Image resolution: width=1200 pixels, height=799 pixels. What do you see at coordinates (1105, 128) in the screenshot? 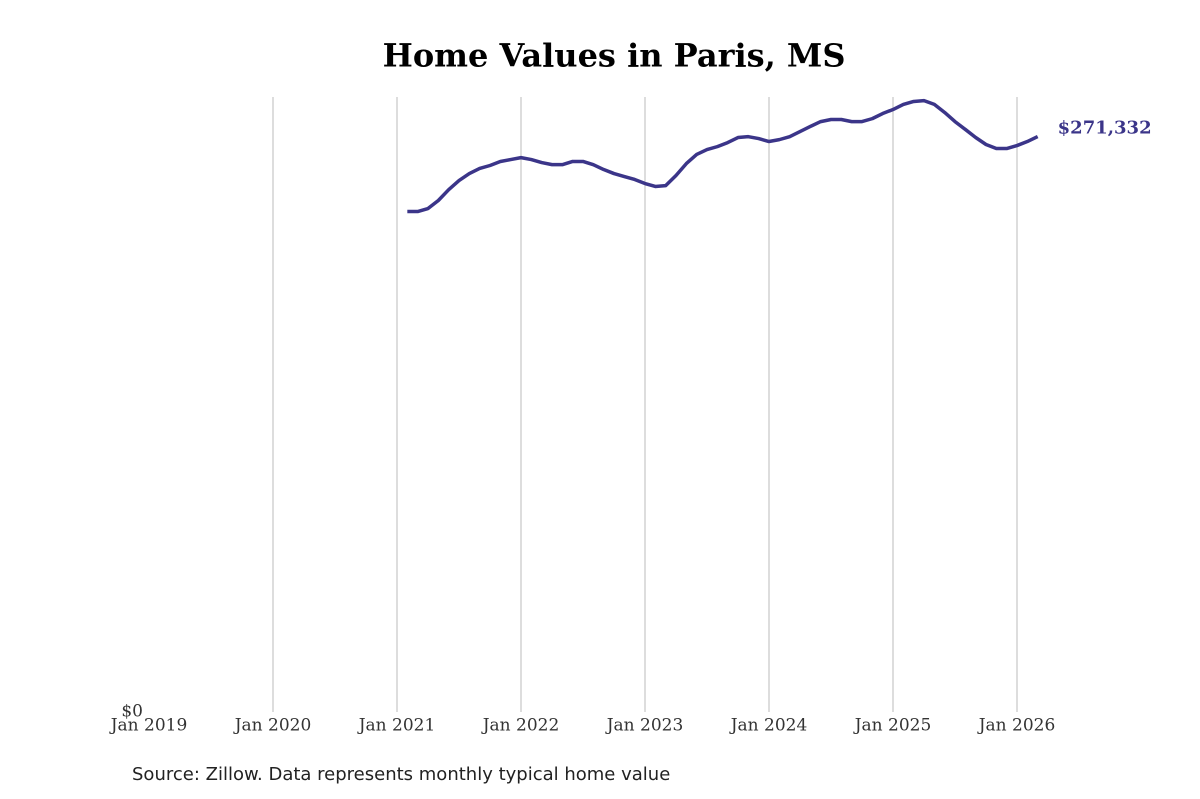
I see `value-label: $271,332` at bounding box center [1105, 128].